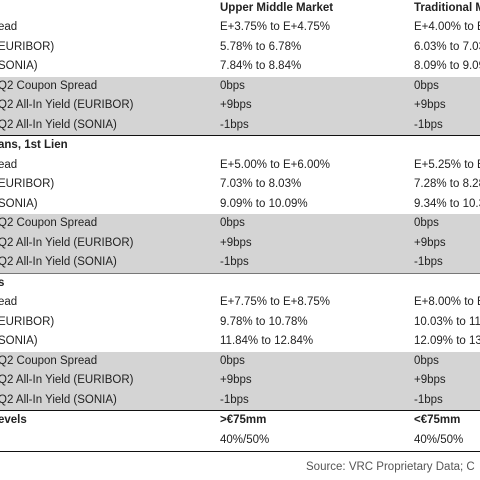 This screenshot has height=480, width=480. Describe the element at coordinates (447, 184) in the screenshot. I see `traditional-mm-value: 7.28% to 8.28` at that location.